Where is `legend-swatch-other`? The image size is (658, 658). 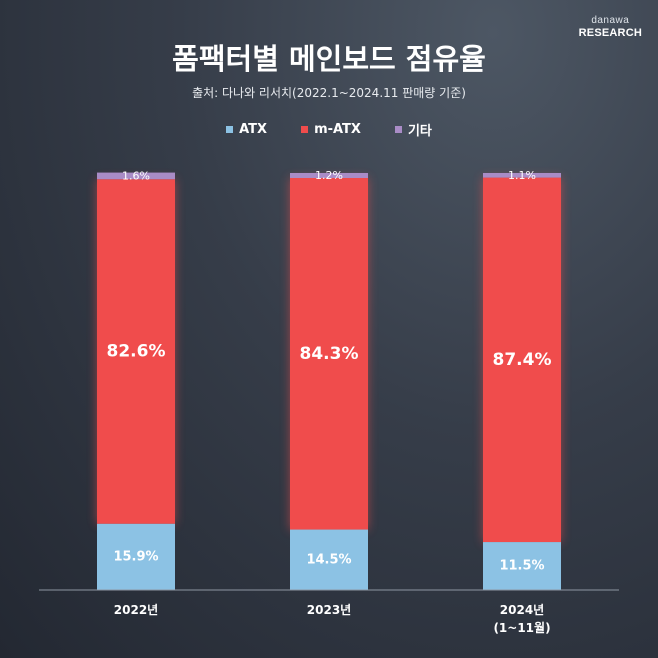
legend-swatch-other is located at coordinates (398, 129).